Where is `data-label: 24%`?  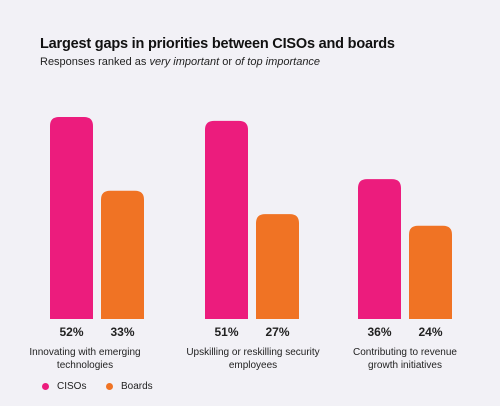 data-label: 24% is located at coordinates (430, 332).